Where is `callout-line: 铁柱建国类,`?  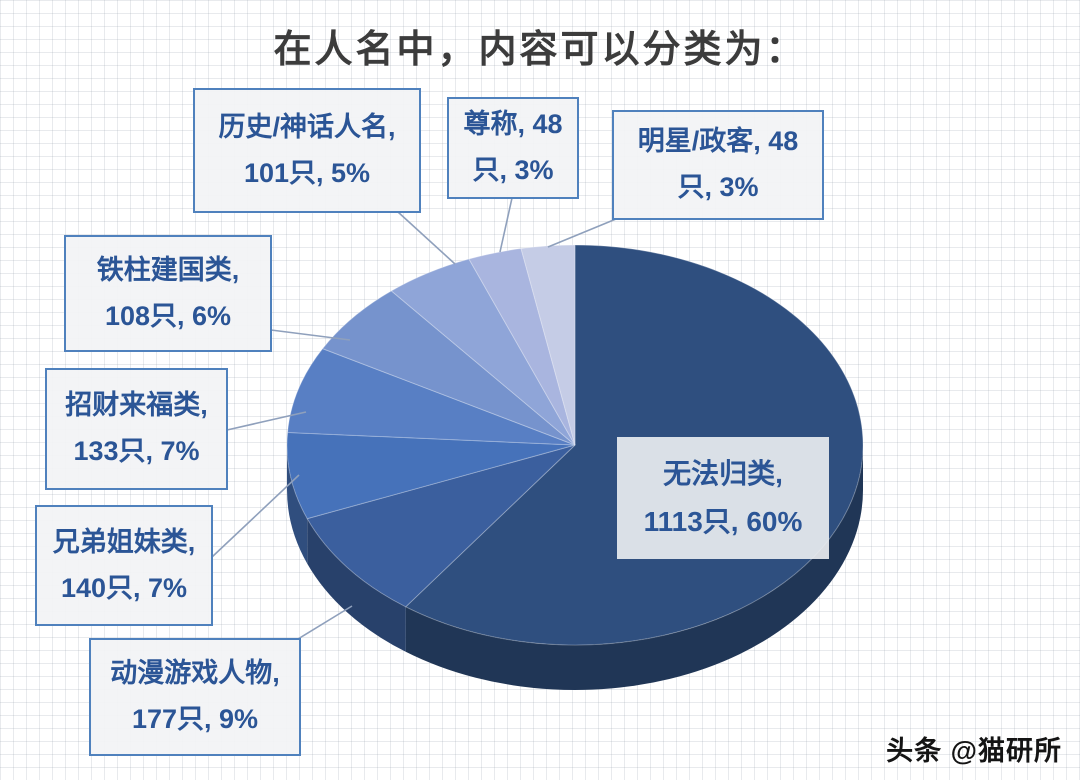 callout-line: 铁柱建国类, is located at coordinates (168, 269).